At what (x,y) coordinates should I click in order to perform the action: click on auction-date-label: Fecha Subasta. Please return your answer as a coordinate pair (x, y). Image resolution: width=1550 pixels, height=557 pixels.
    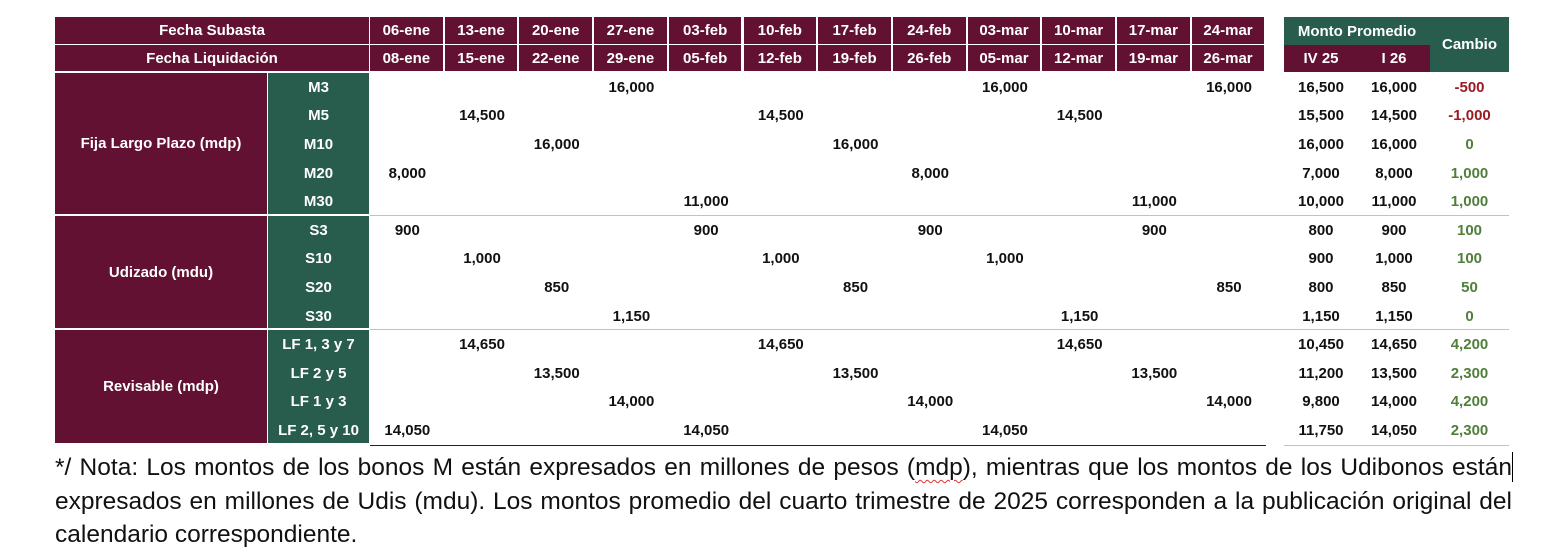
    Looking at the image, I should click on (212, 30).